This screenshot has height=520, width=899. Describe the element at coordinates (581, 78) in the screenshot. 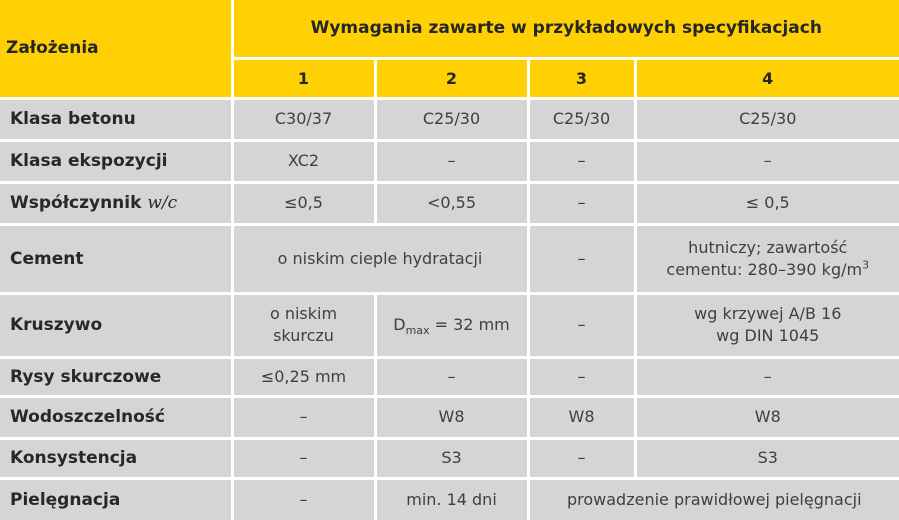

I see `column-header-spec3: 3` at that location.